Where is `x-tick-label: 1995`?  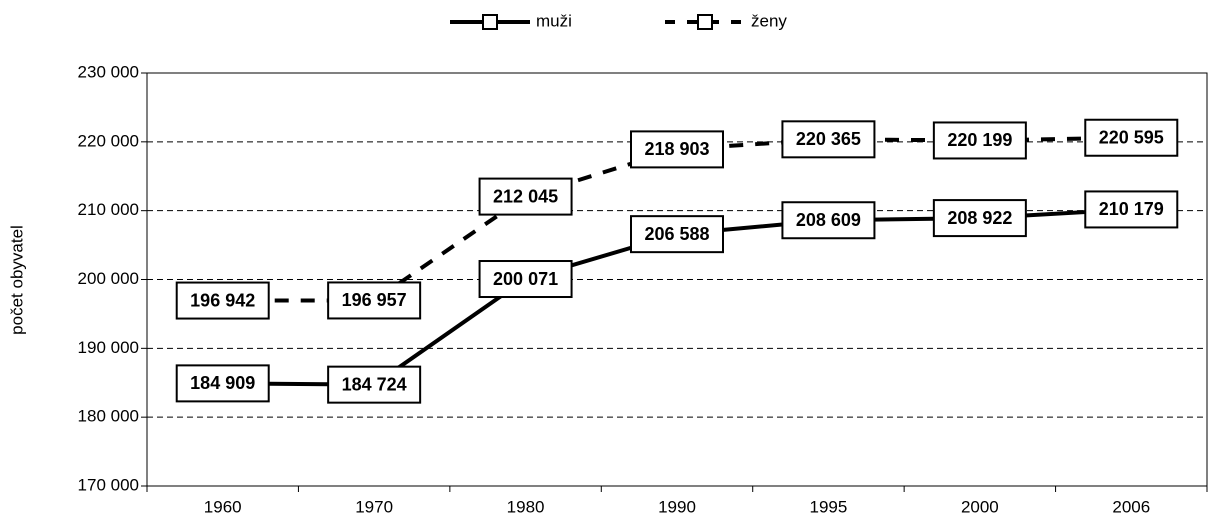 x-tick-label: 1995 is located at coordinates (829, 506).